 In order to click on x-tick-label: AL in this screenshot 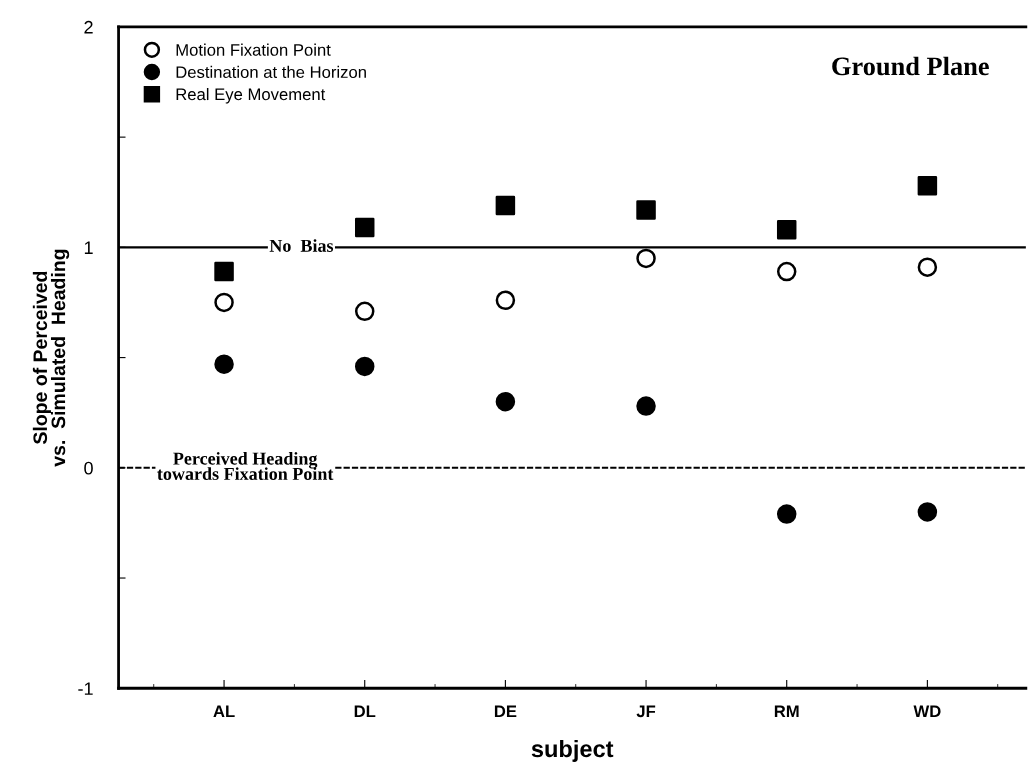, I will do `click(224, 711)`.